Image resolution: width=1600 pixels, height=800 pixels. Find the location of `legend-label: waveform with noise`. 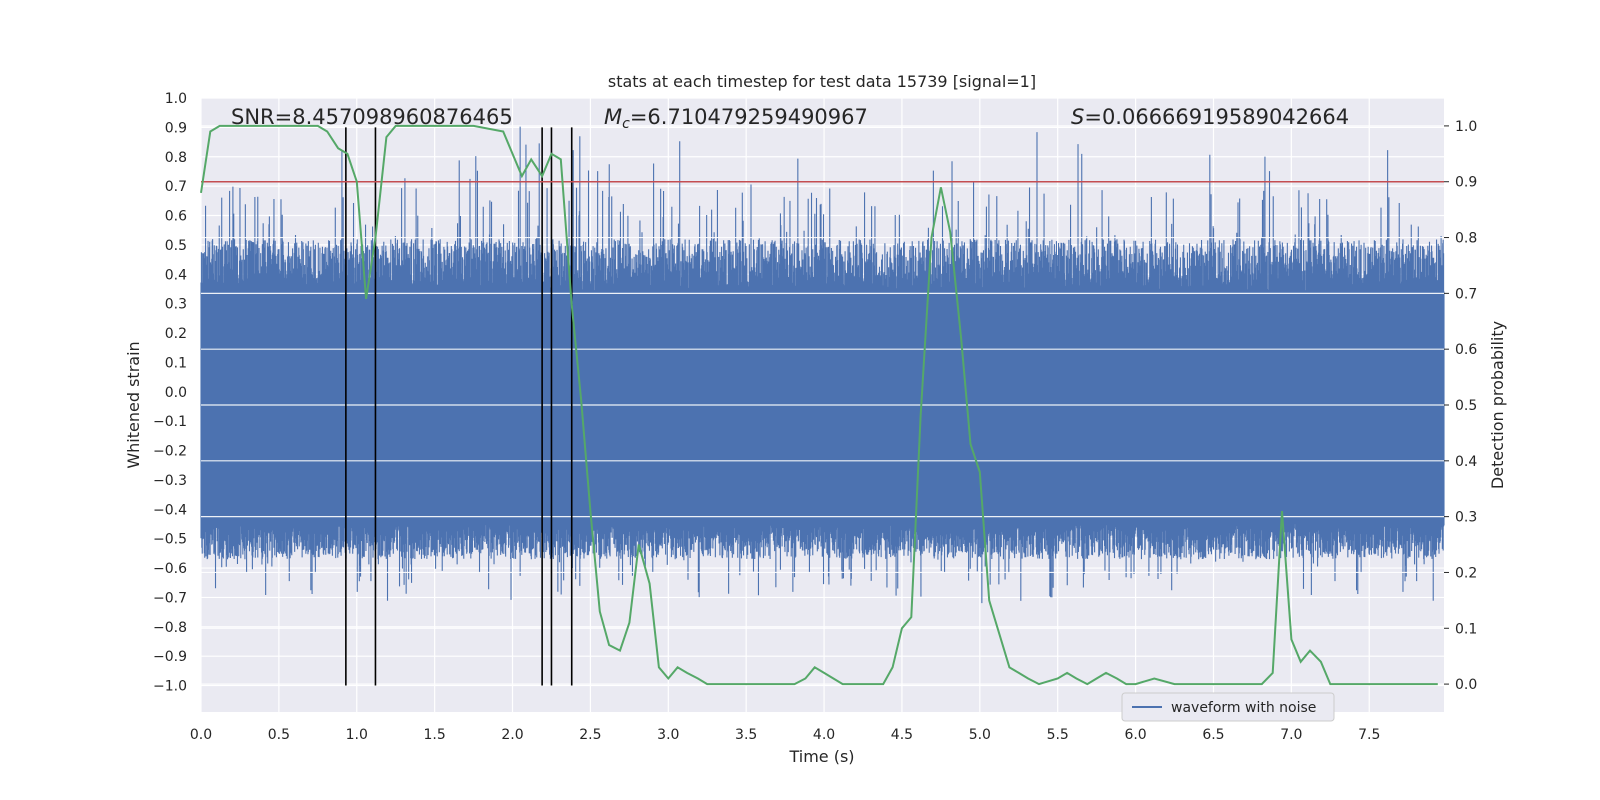

legend-label: waveform with noise is located at coordinates (1243, 708).